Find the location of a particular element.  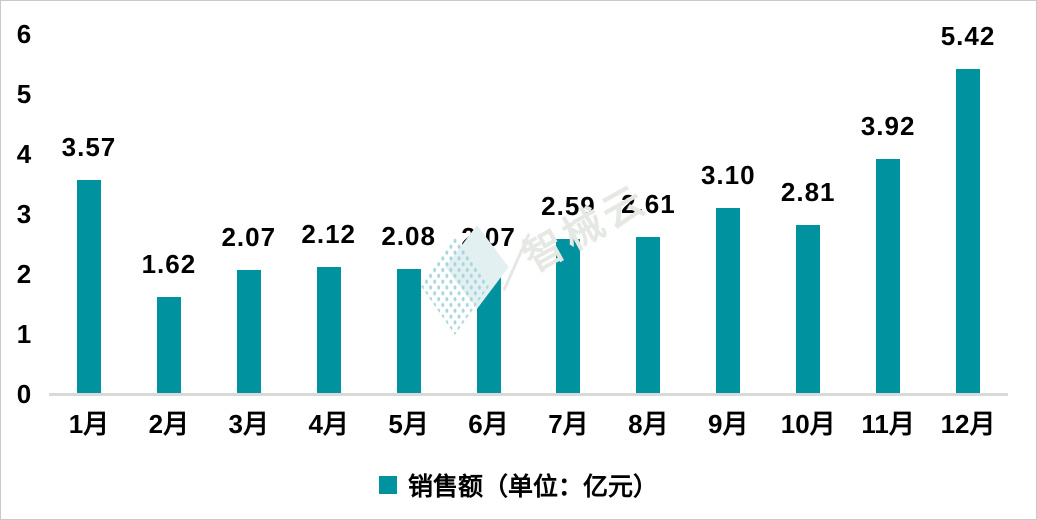

bar-value-label: 3.92 is located at coordinates (888, 125).